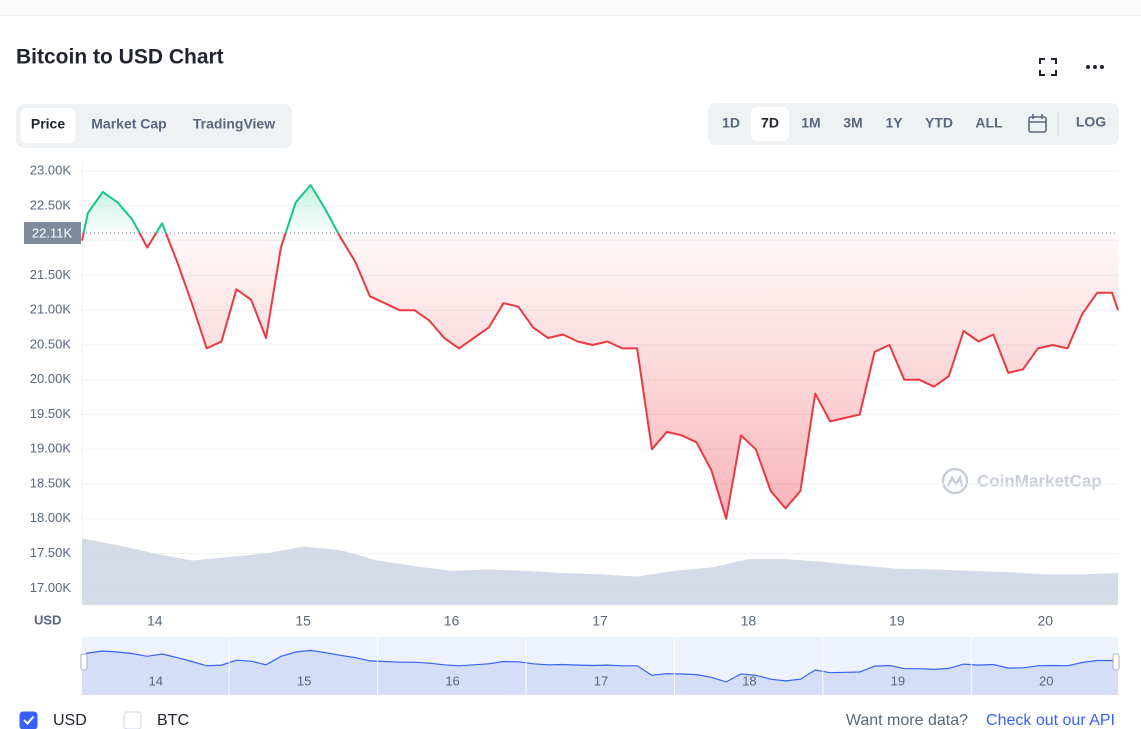 The image size is (1141, 729). I want to click on legend-label: USD, so click(70, 720).